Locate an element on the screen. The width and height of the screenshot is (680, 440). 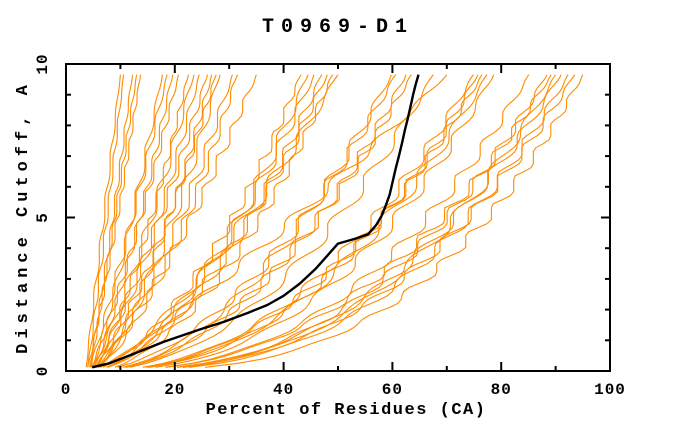
chart-title: T0969-D1 is located at coordinates (338, 27).